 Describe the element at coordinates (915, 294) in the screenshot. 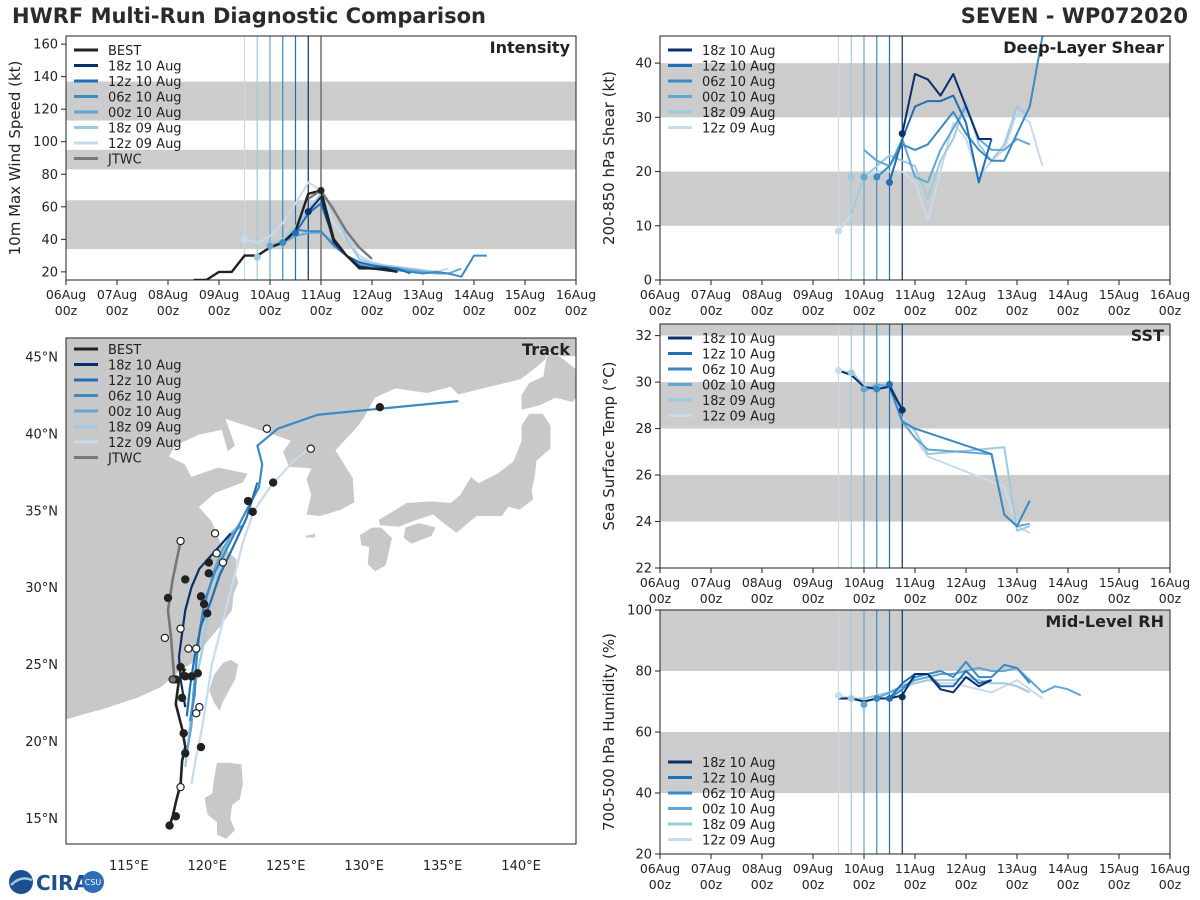

I see `xtick-day-shear: 11Aug` at that location.